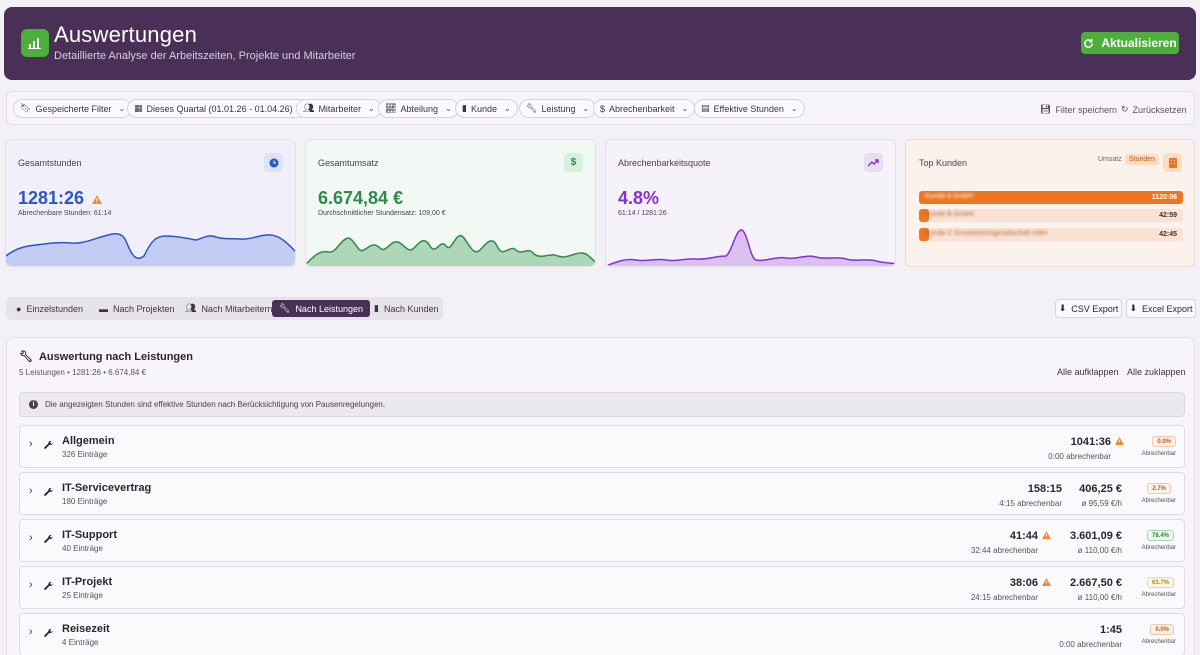 This screenshot has height=655, width=1200. I want to click on revenue-sparkline, so click(450, 250).